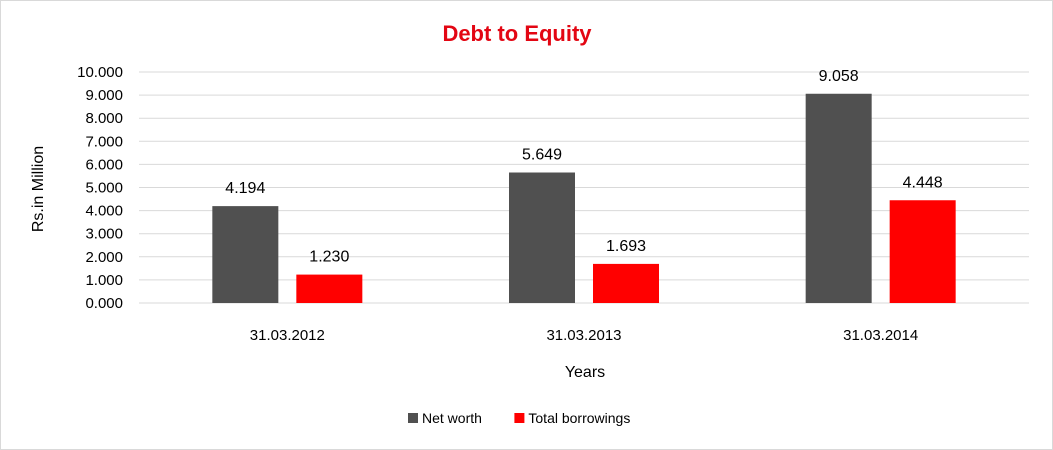 The height and width of the screenshot is (450, 1053). Describe the element at coordinates (452, 418) in the screenshot. I see `legend-label: Net worth` at that location.